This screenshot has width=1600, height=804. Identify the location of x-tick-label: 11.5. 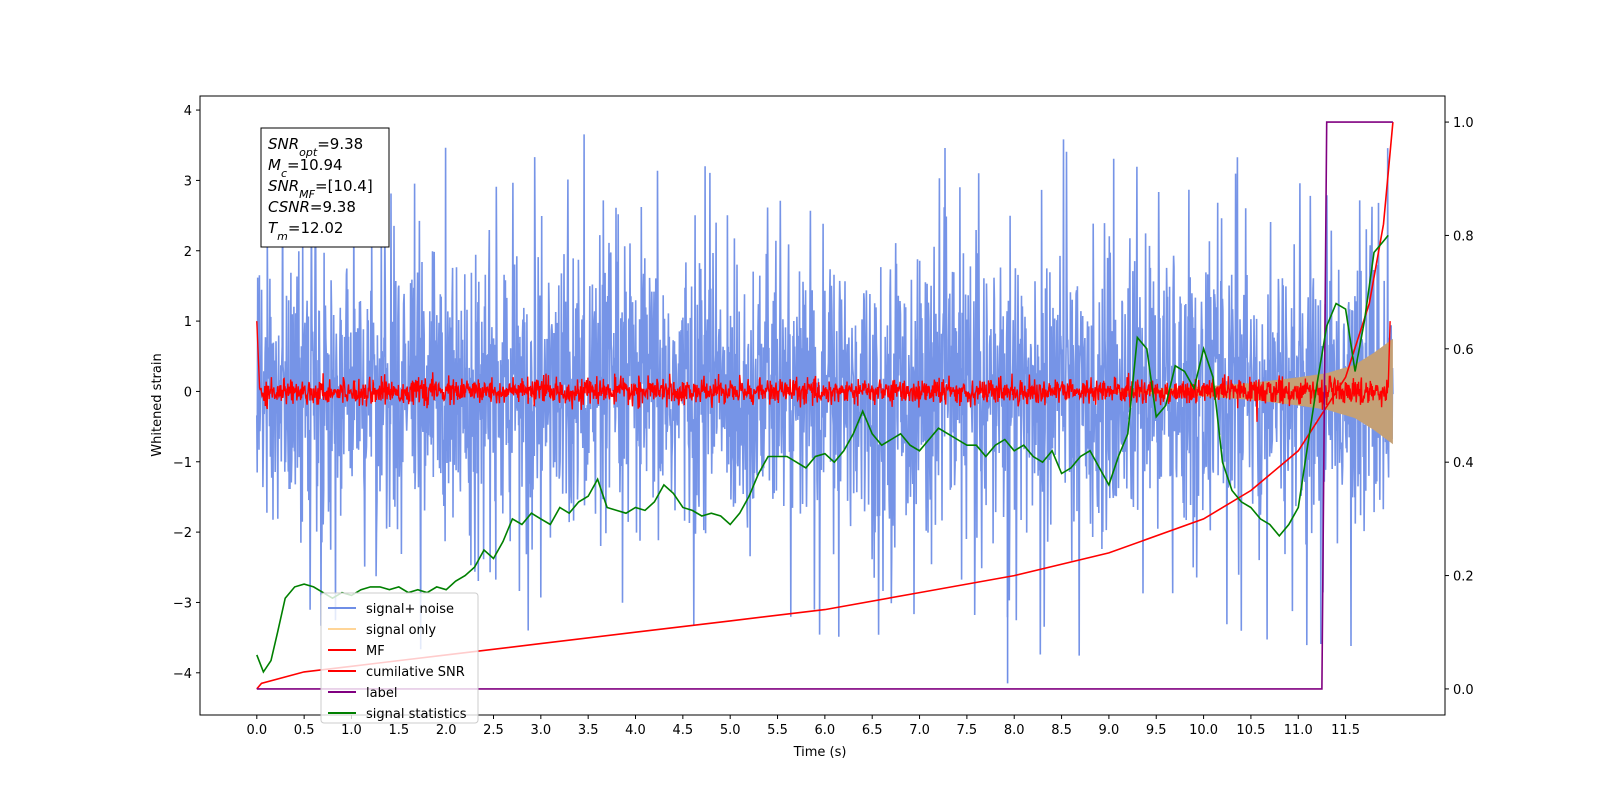
(1345, 730).